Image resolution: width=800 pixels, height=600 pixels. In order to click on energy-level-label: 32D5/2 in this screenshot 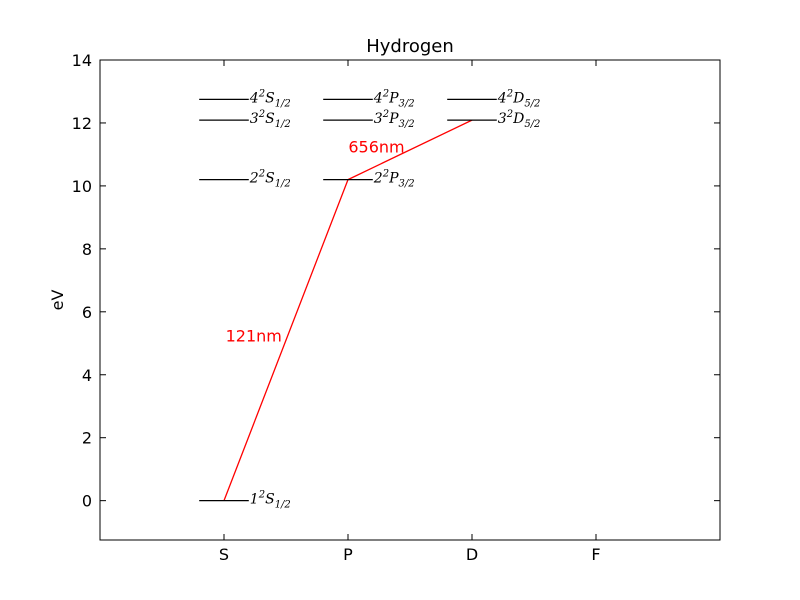, I will do `click(519, 119)`.